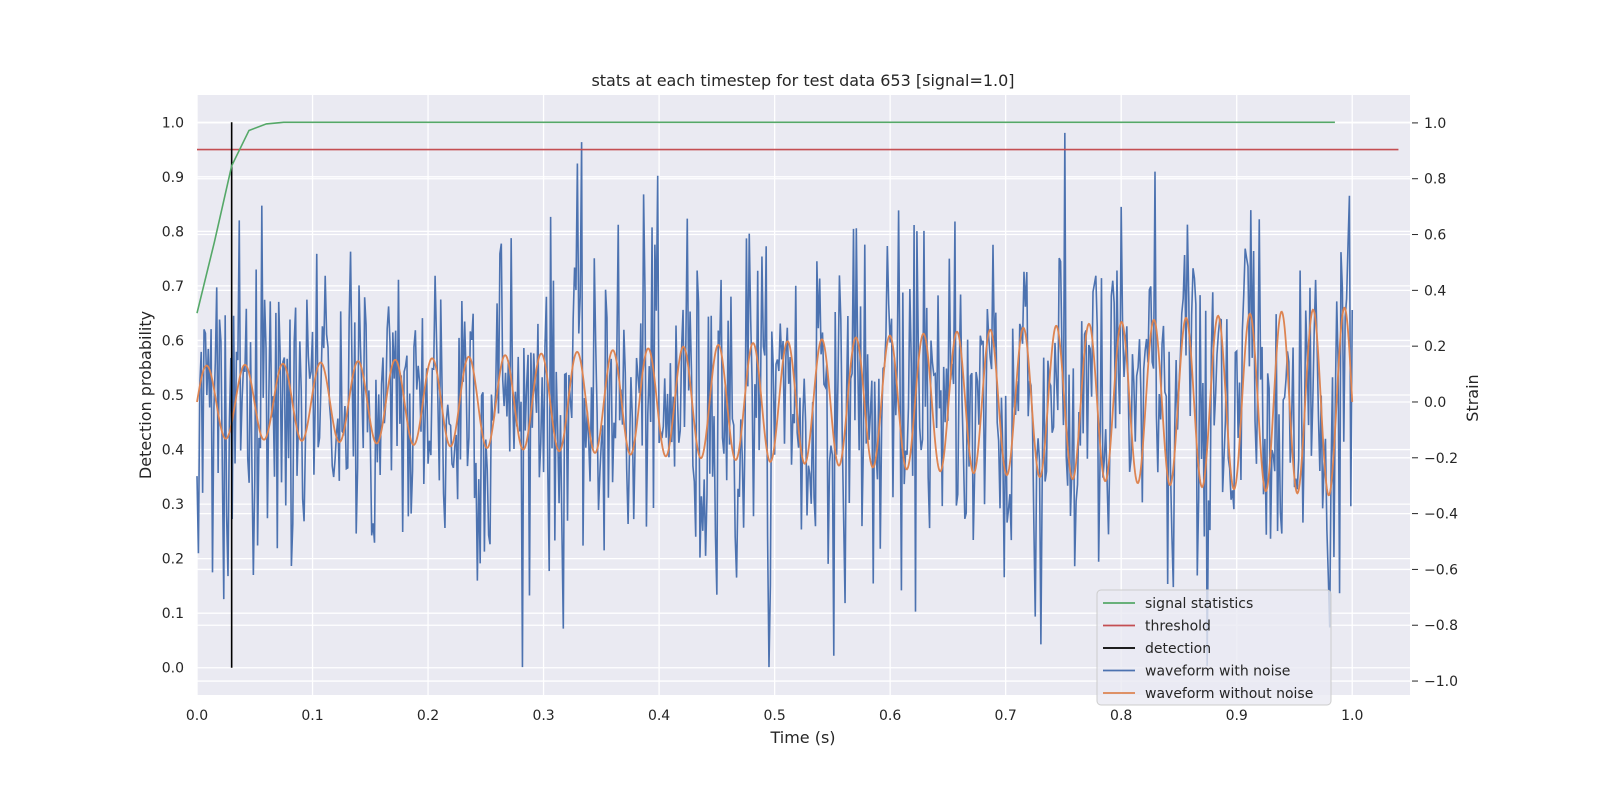 Image resolution: width=1600 pixels, height=800 pixels. What do you see at coordinates (1178, 627) in the screenshot?
I see `legend-label: threshold` at bounding box center [1178, 627].